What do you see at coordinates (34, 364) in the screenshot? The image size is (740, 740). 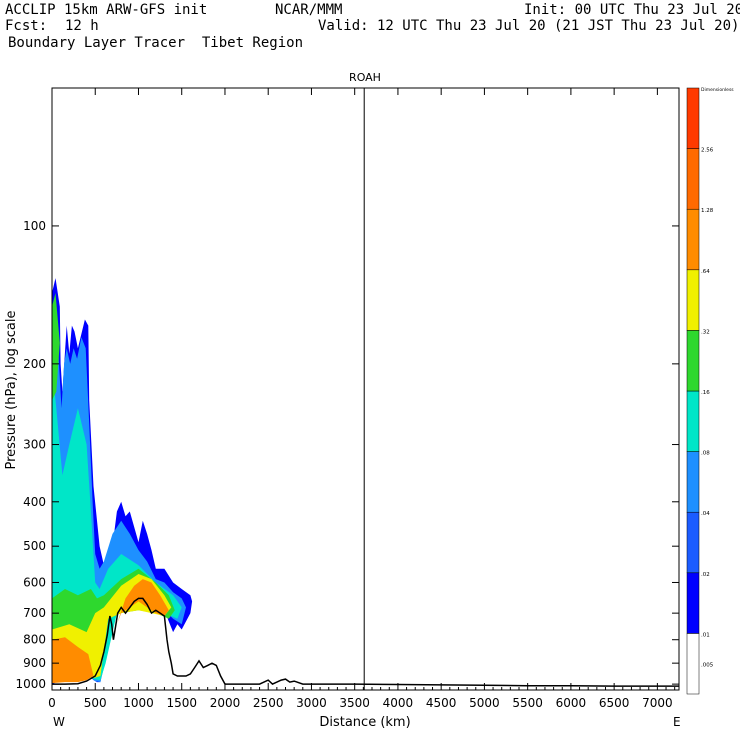 I see `y-tick-label-200: 200` at bounding box center [34, 364].